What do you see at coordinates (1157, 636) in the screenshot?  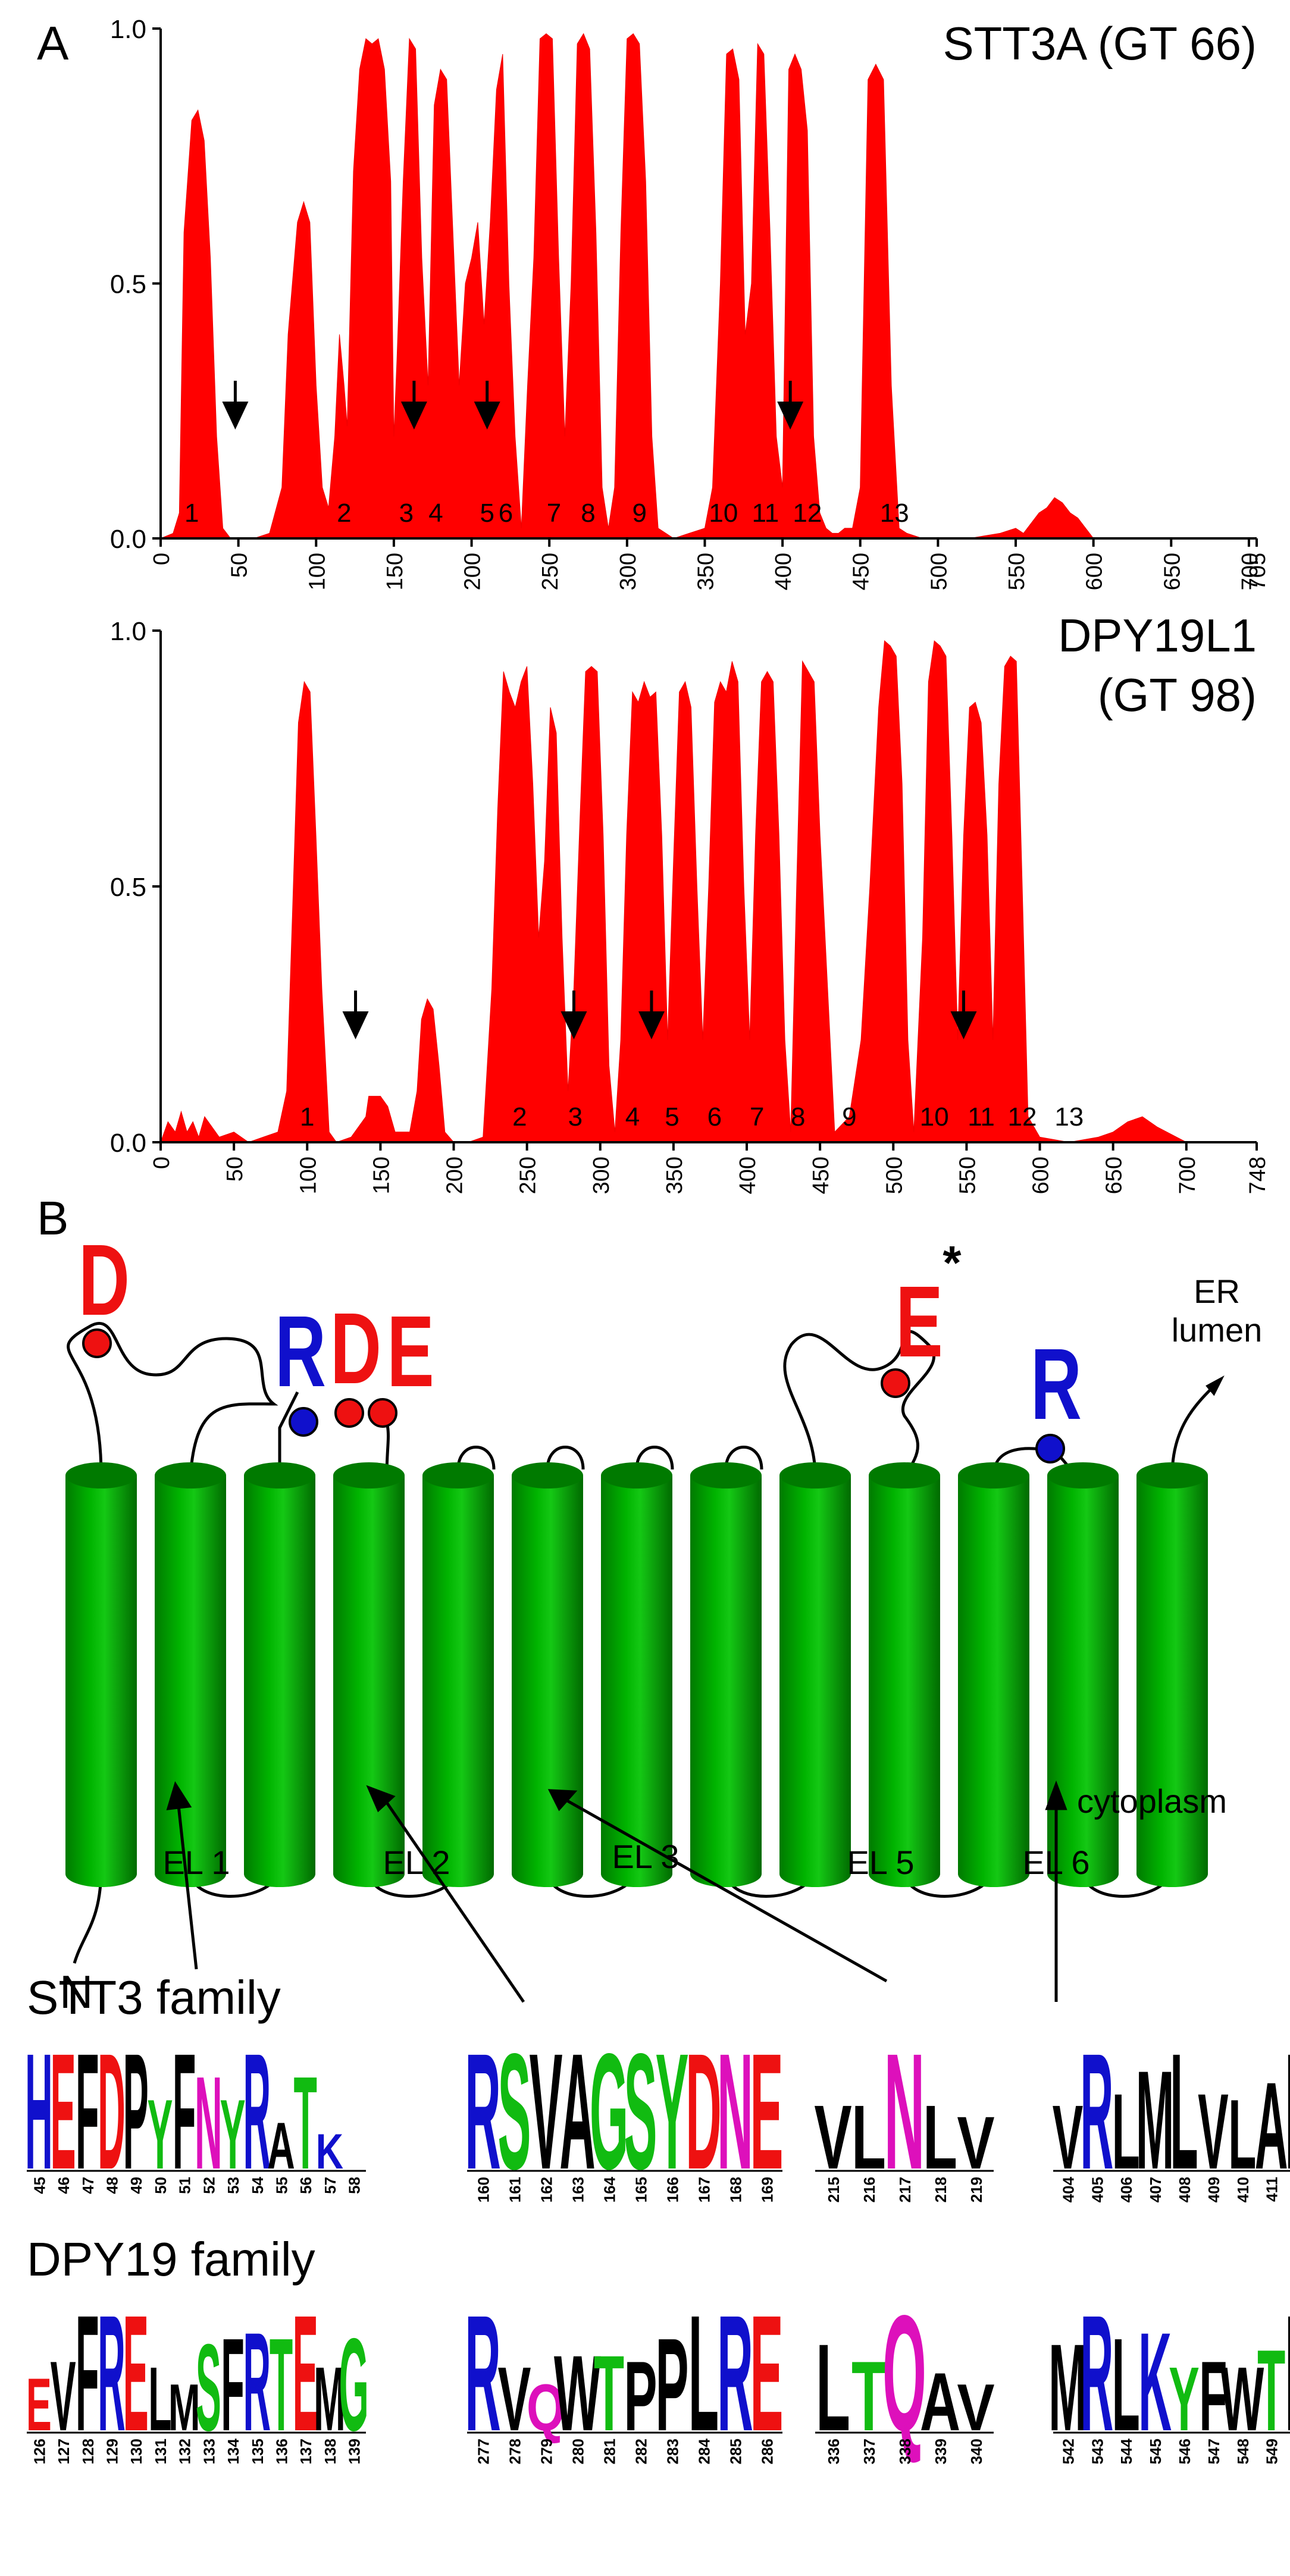 I see `dpy19l1-title-line1: DPY19L1` at bounding box center [1157, 636].